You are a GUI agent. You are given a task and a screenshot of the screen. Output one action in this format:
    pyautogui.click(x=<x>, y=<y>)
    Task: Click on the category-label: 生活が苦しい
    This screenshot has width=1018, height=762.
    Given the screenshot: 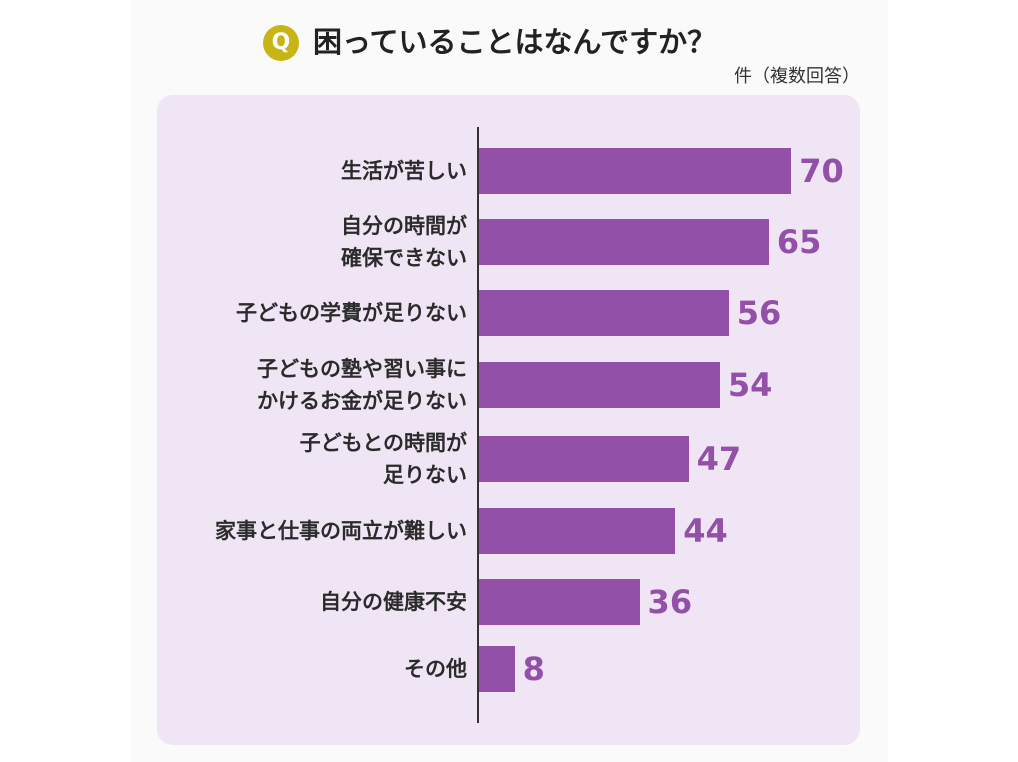 What is the action you would take?
    pyautogui.click(x=404, y=171)
    